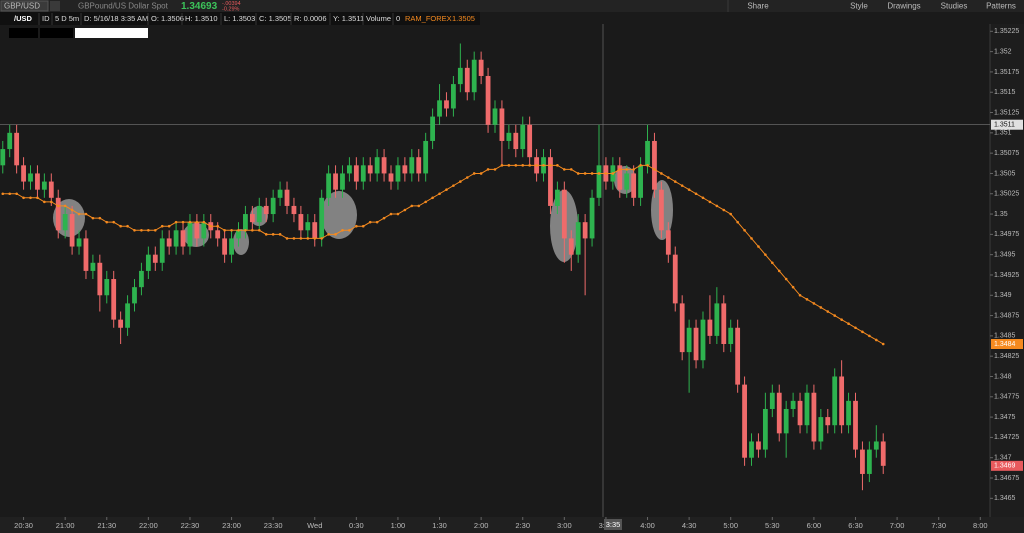 The height and width of the screenshot is (533, 1024). Describe the element at coordinates (1005, 498) in the screenshot. I see `y-tick-label: 1.3465` at that location.